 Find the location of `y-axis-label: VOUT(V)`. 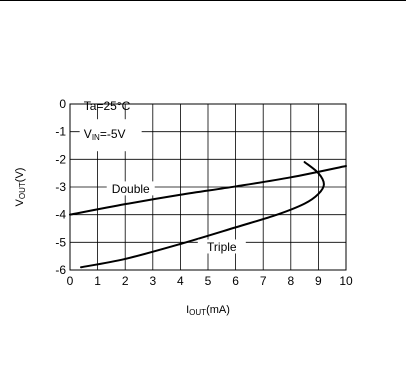

y-axis-label: VOUT(V) is located at coordinates (20, 187).